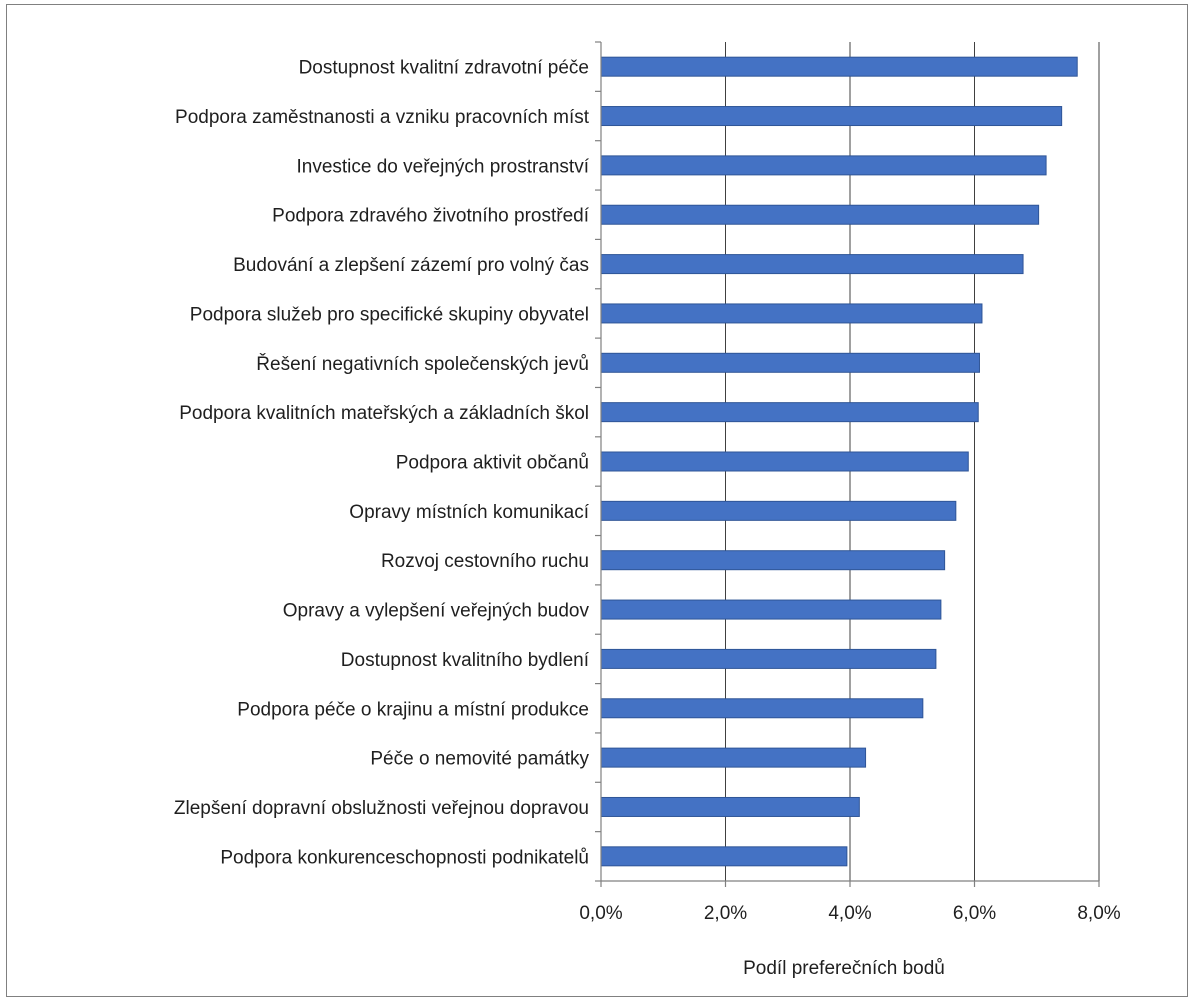 The image size is (1196, 1005). What do you see at coordinates (444, 68) in the screenshot?
I see `category-label: Dostupnost kvalitní zdravotní péče` at bounding box center [444, 68].